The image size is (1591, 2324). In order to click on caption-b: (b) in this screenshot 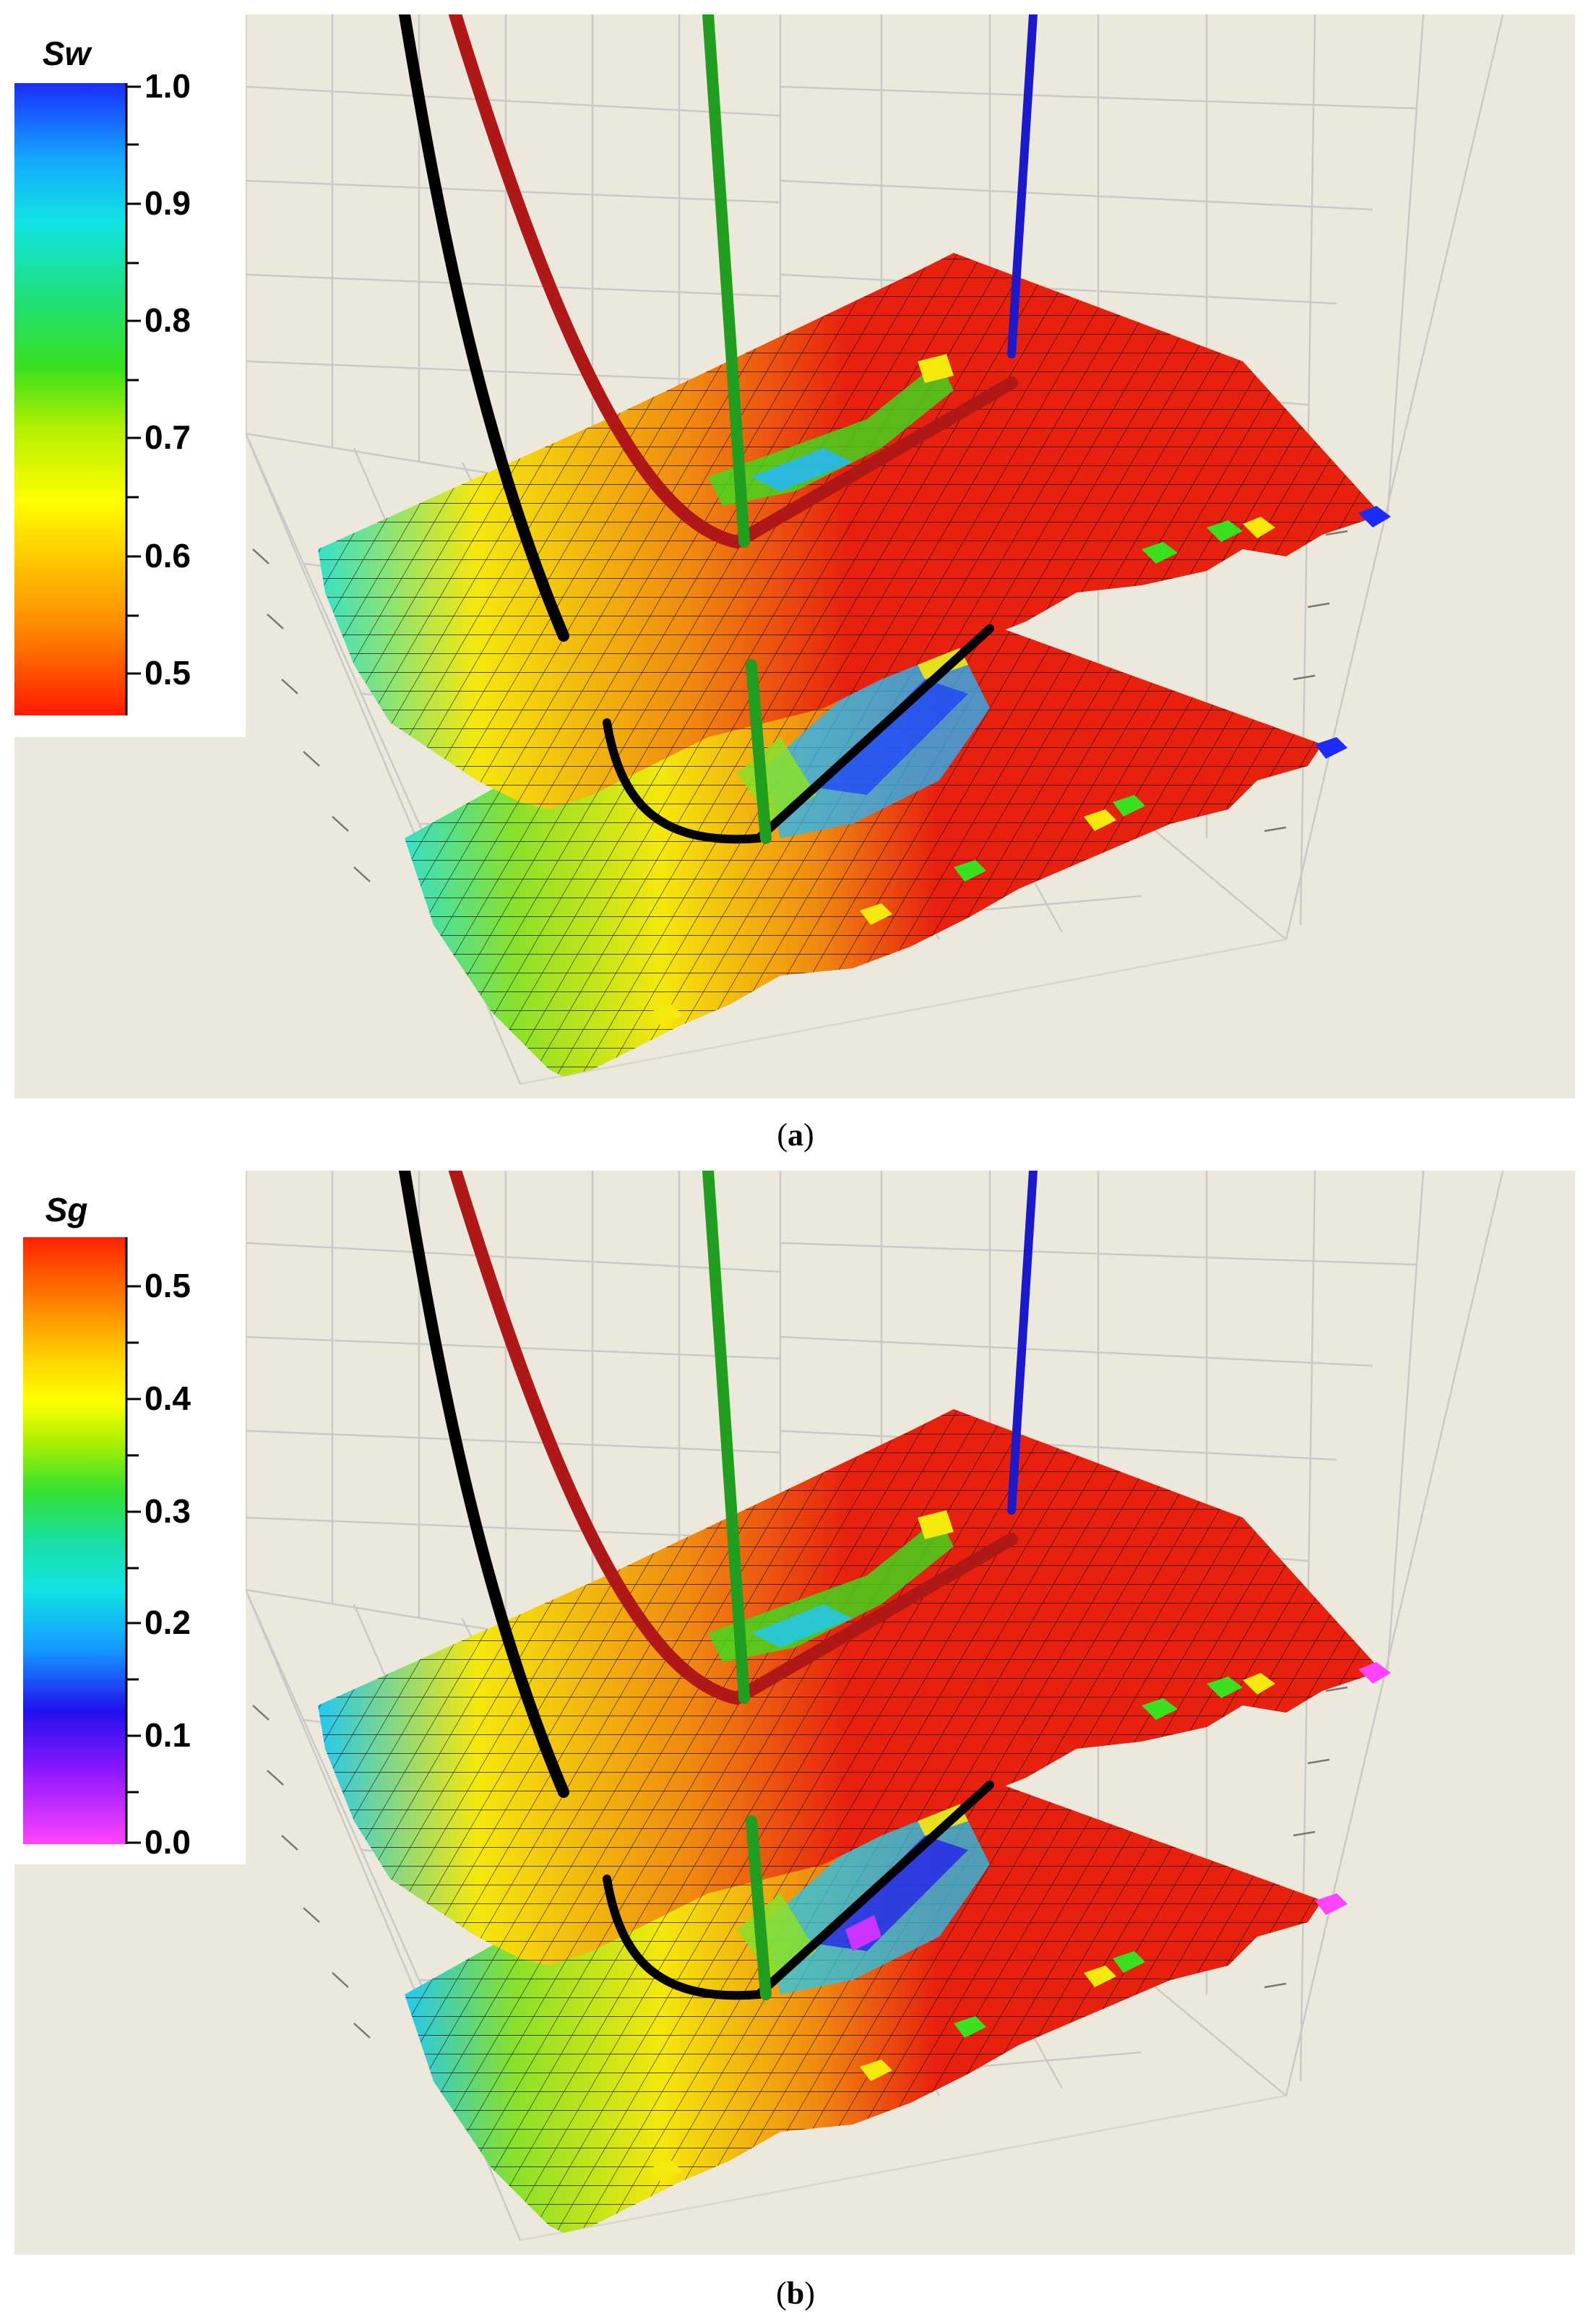, I will do `click(795, 2293)`.